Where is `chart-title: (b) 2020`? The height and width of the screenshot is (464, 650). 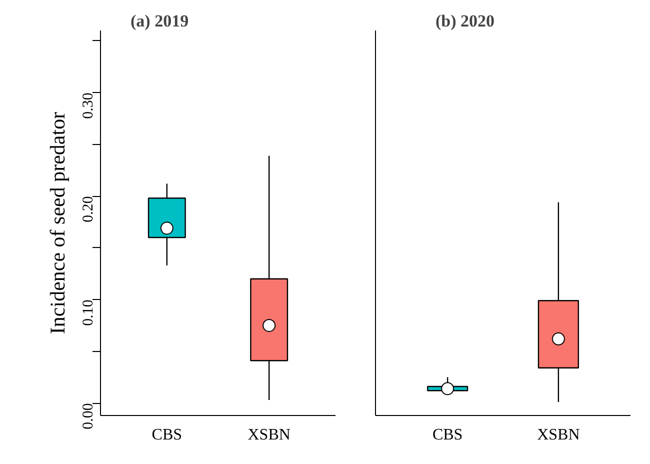
chart-title: (b) 2020 is located at coordinates (465, 21).